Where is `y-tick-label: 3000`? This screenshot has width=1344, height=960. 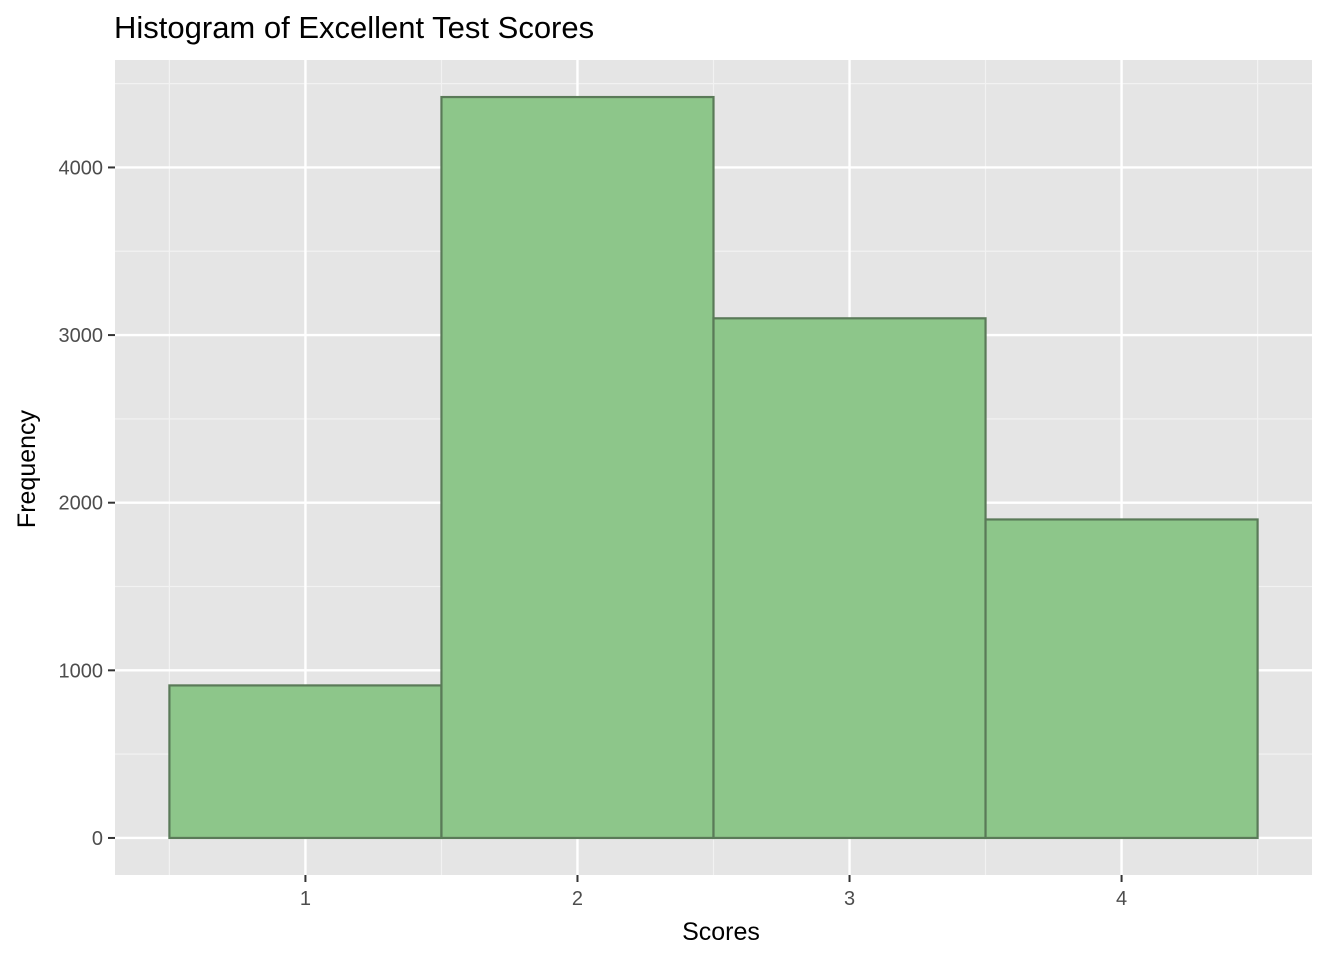
y-tick-label: 3000 is located at coordinates (81, 336).